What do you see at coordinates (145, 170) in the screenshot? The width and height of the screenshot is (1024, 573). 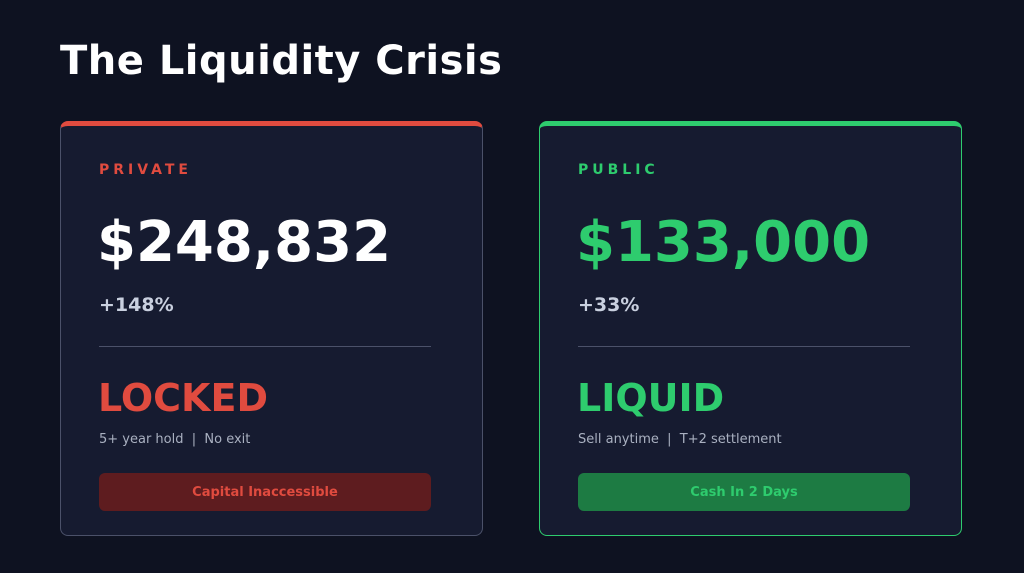 I see `card-label: PRIVATE` at bounding box center [145, 170].